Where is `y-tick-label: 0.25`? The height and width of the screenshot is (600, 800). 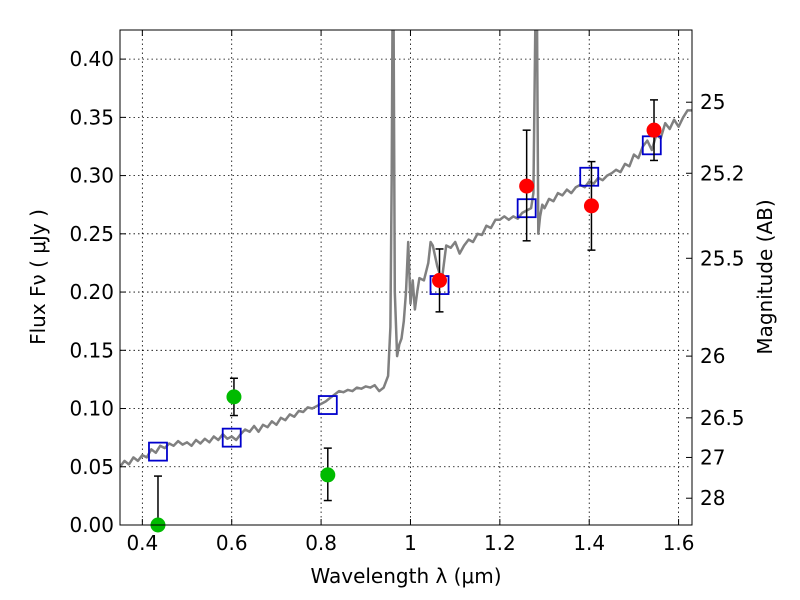 y-tick-label: 0.25 is located at coordinates (91, 234).